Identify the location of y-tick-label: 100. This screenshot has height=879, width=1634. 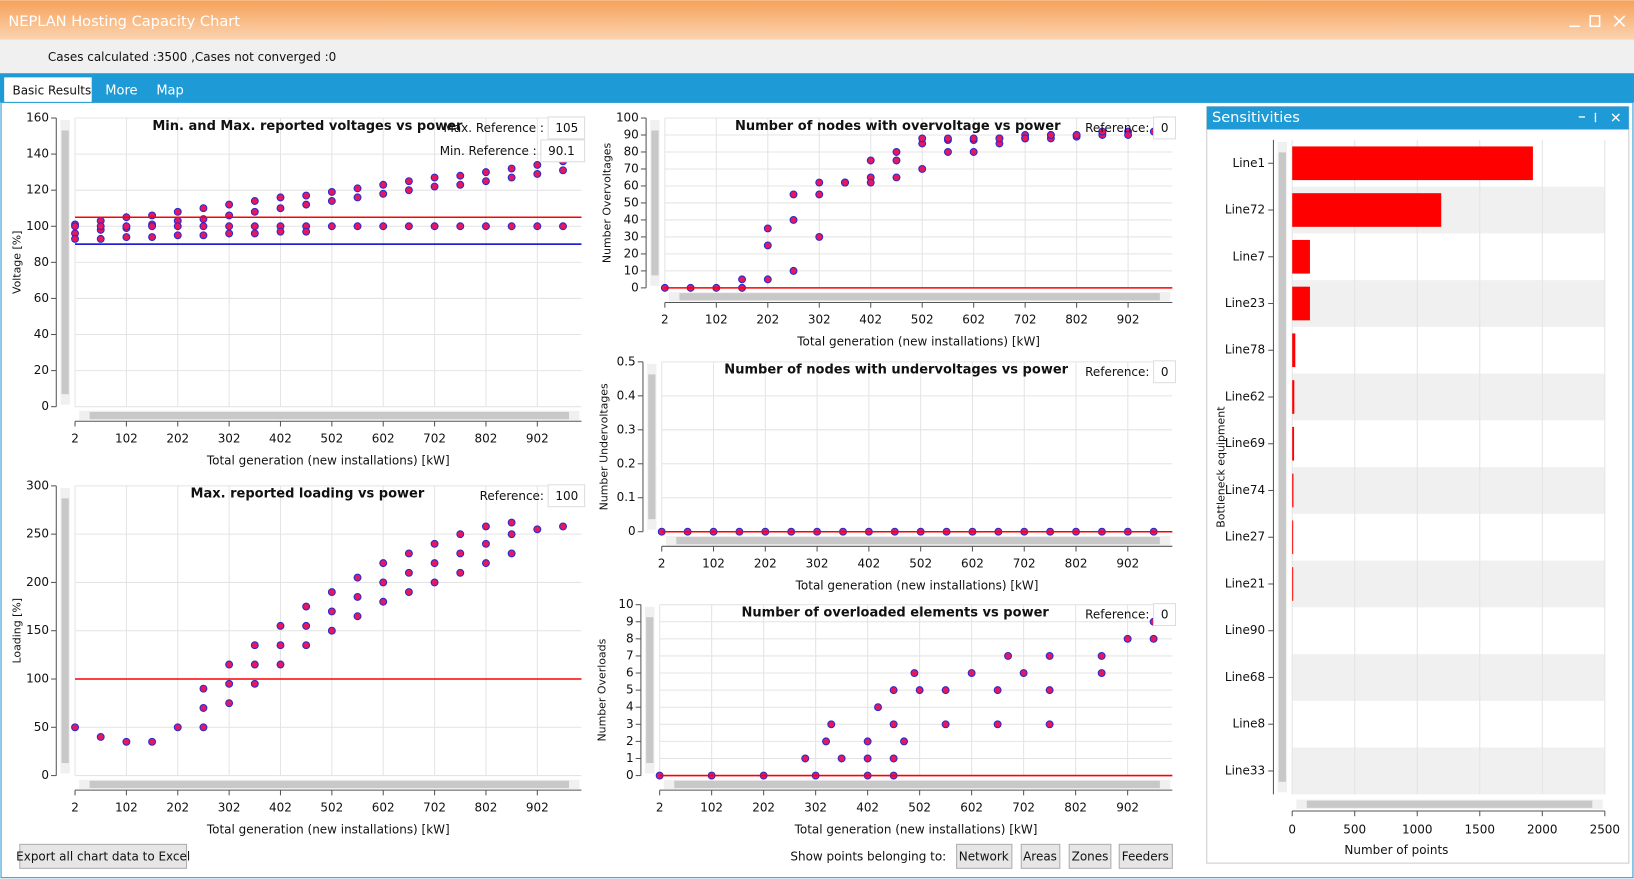
(37, 679).